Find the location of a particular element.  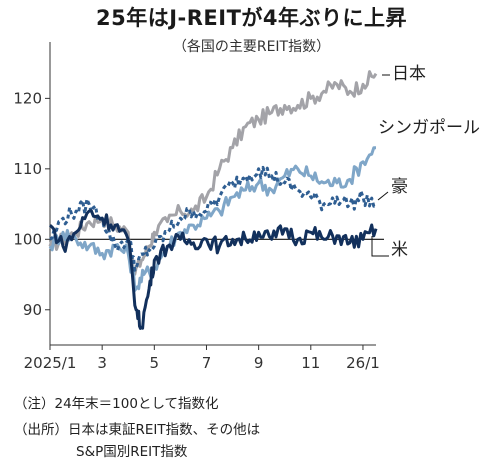

x-tick-label: 2025/1 is located at coordinates (50, 363).